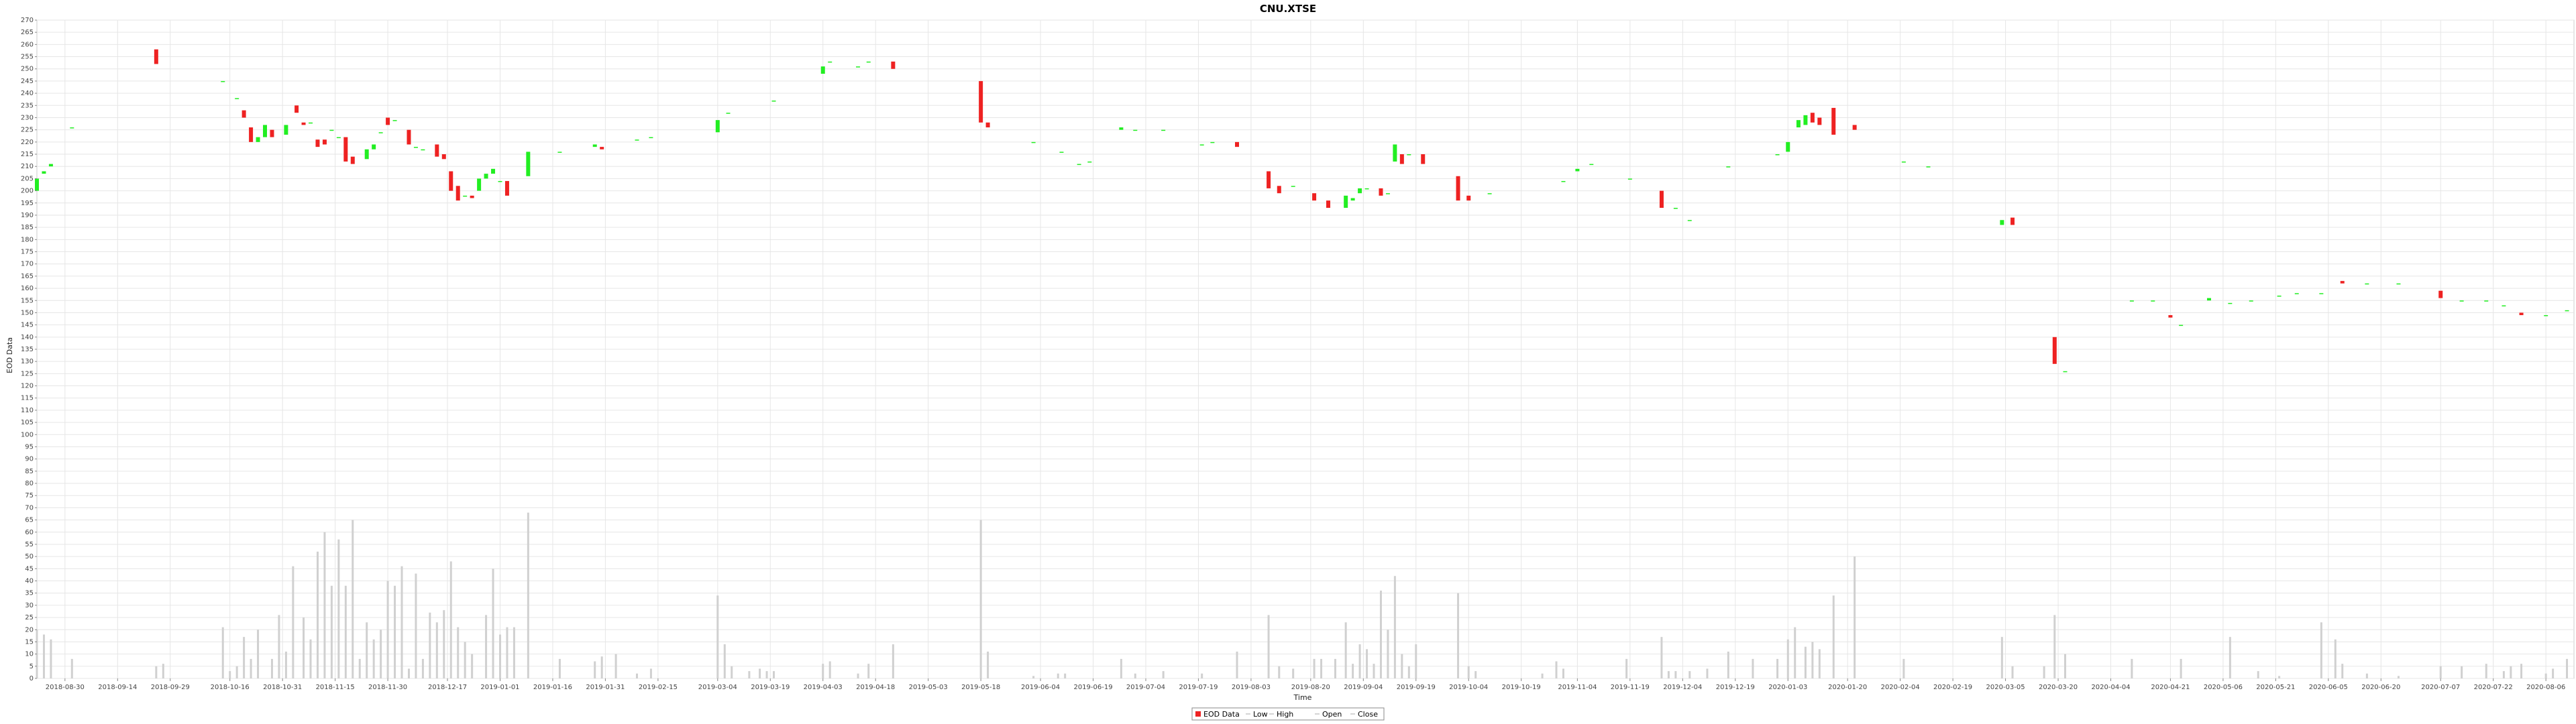 Image resolution: width=2576 pixels, height=724 pixels. I want to click on y-tick-label: 230, so click(27, 118).